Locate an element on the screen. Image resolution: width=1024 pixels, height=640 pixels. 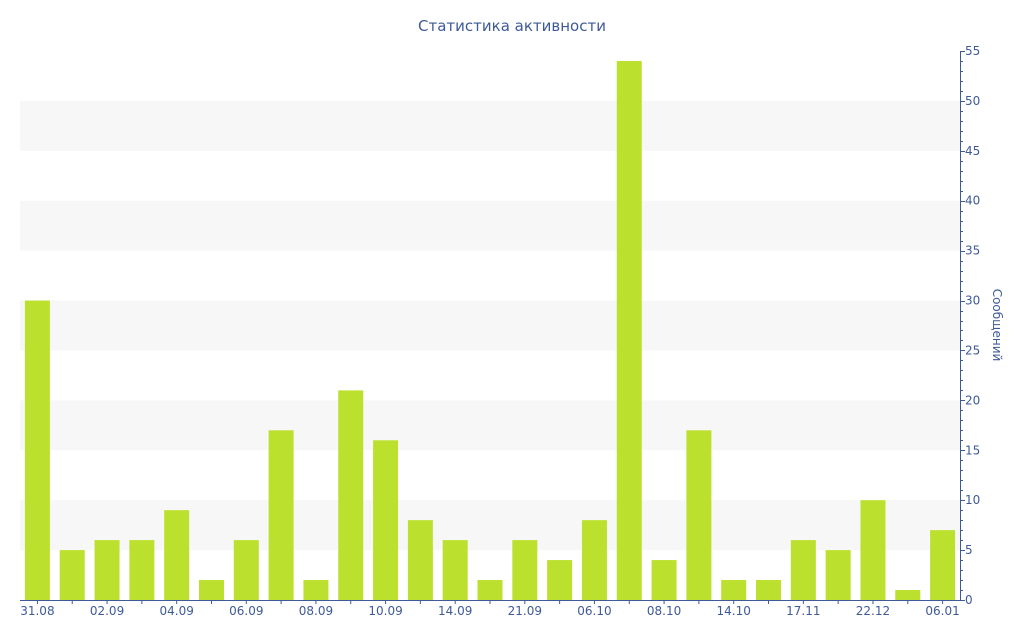
y-tick-label: 35 is located at coordinates (972, 251).